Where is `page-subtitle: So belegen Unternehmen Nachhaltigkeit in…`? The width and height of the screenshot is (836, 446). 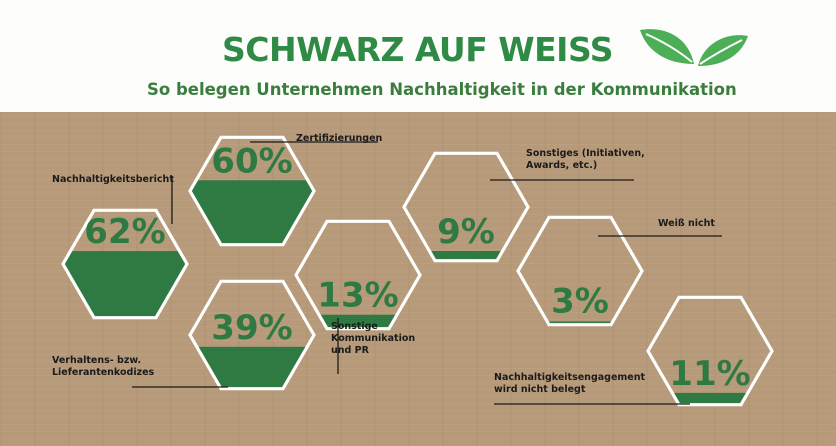
page-subtitle: So belegen Unternehmen Nachhaltigkeit in… is located at coordinates (442, 89).